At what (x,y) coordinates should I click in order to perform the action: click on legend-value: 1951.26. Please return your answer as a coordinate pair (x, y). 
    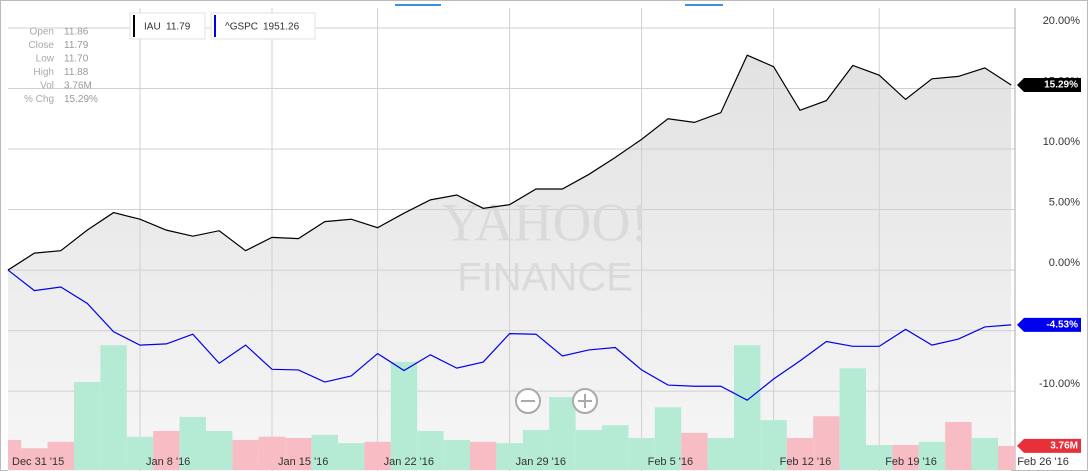
    Looking at the image, I should click on (281, 27).